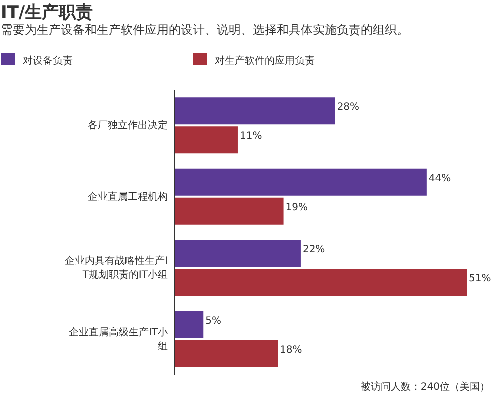 This screenshot has width=495, height=395. I want to click on data-label: 22%, so click(314, 250).